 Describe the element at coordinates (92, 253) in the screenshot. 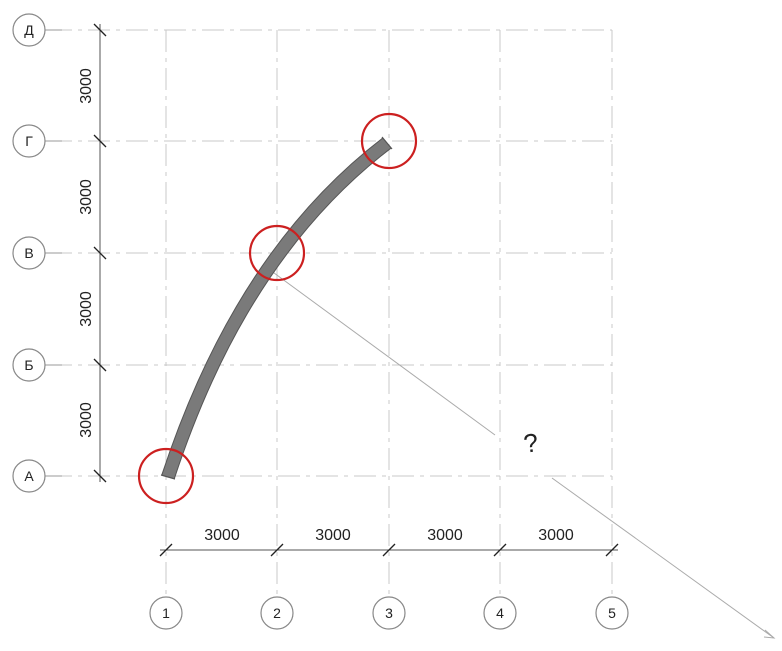

I see `row-dimension-chain: 3000 3000 3000 3000` at that location.